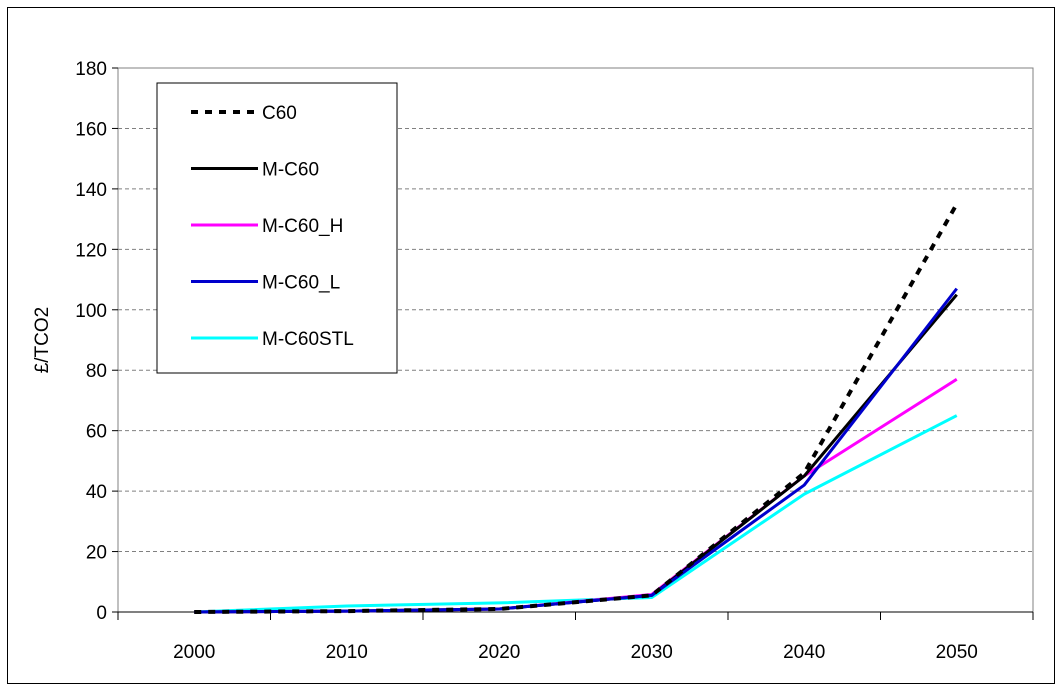 The image size is (1063, 692). Describe the element at coordinates (91, 69) in the screenshot. I see `y-tick-label: 180` at that location.